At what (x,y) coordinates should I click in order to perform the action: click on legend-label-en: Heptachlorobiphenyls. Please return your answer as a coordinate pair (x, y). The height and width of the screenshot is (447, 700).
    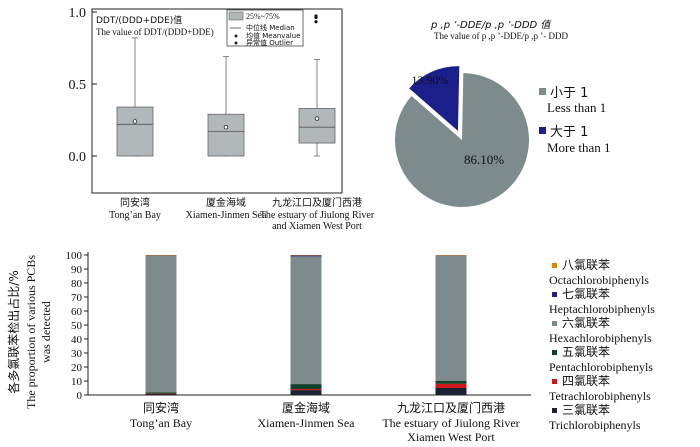
    Looking at the image, I should click on (602, 309).